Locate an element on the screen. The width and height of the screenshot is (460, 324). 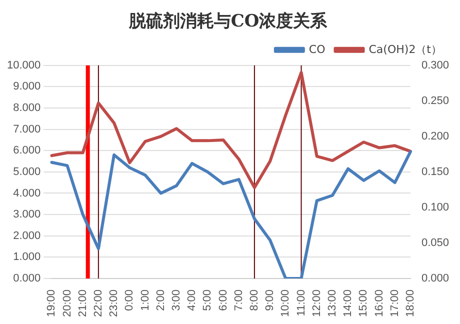
y2-tick-label: 0.250 is located at coordinates (435, 100).